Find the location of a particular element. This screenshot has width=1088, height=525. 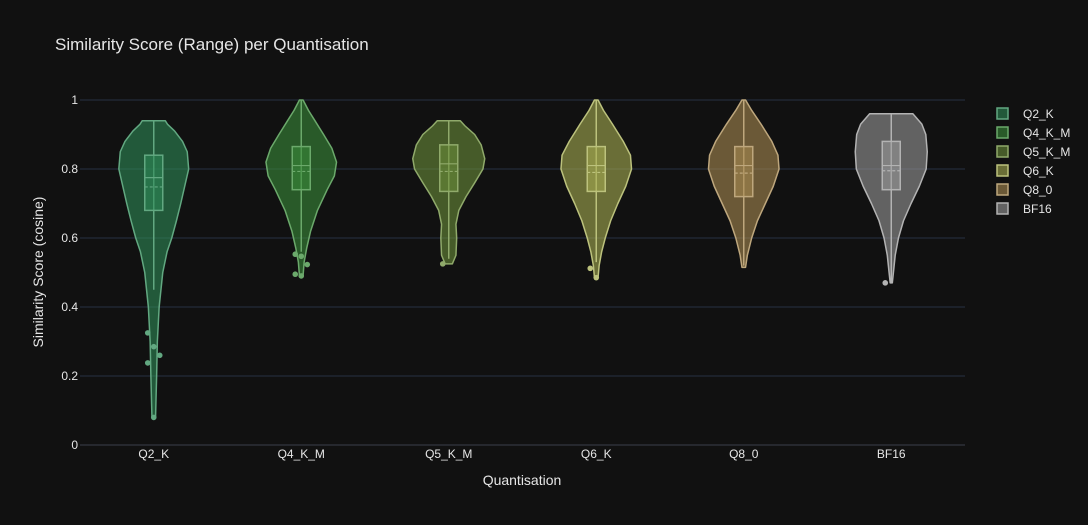

y-tick-label: 1 is located at coordinates (74, 100).